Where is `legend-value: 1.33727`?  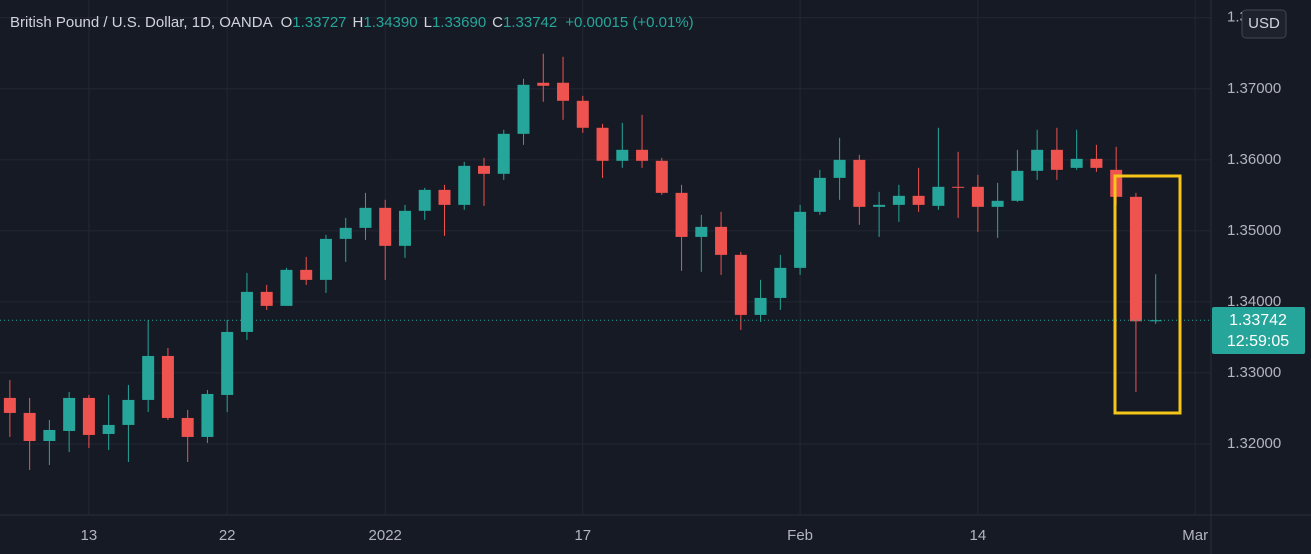
legend-value: 1.33727 is located at coordinates (319, 22).